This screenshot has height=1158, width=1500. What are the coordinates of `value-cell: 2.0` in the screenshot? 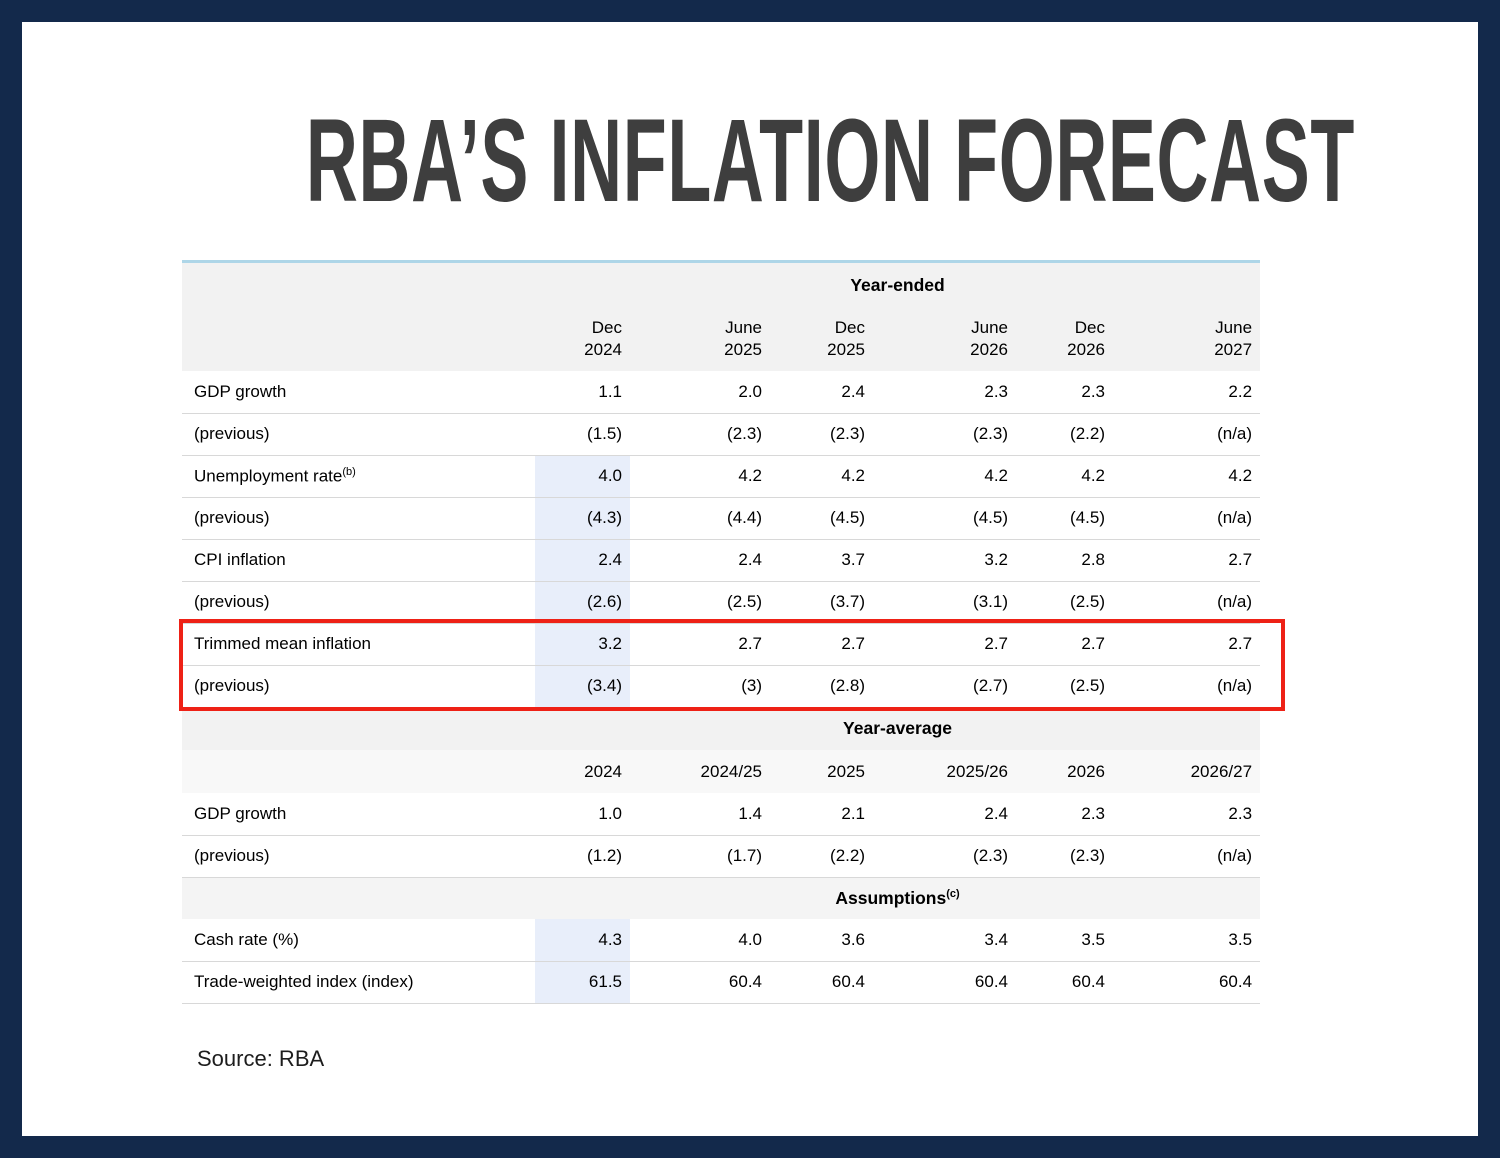 It's located at (700, 392).